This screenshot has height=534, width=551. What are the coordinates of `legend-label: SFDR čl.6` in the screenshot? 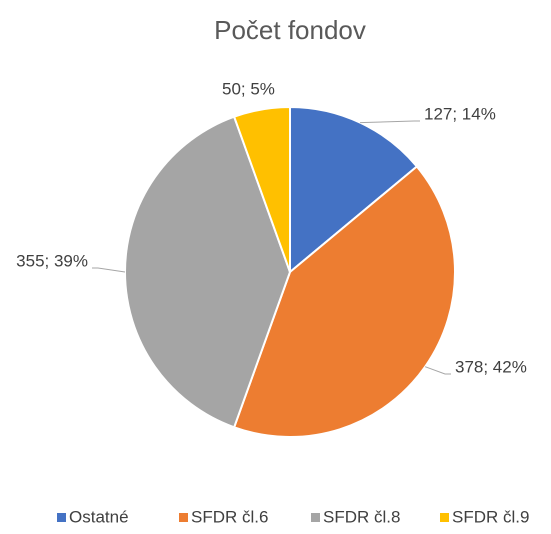 It's located at (229, 516).